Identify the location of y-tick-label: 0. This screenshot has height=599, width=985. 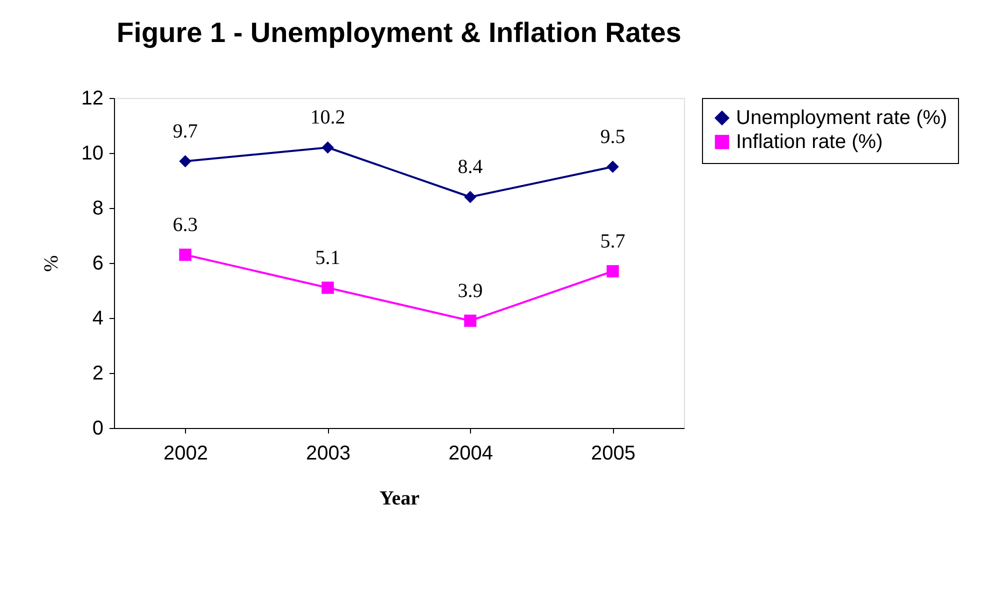
(98, 429).